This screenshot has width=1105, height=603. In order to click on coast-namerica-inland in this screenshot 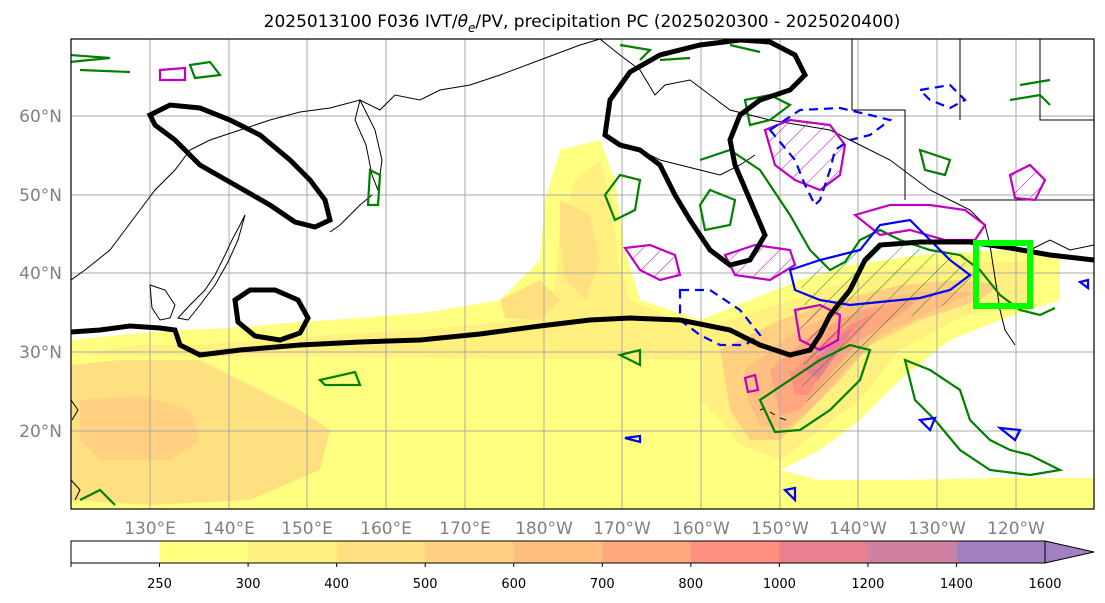, I will do `click(972, 145)`.